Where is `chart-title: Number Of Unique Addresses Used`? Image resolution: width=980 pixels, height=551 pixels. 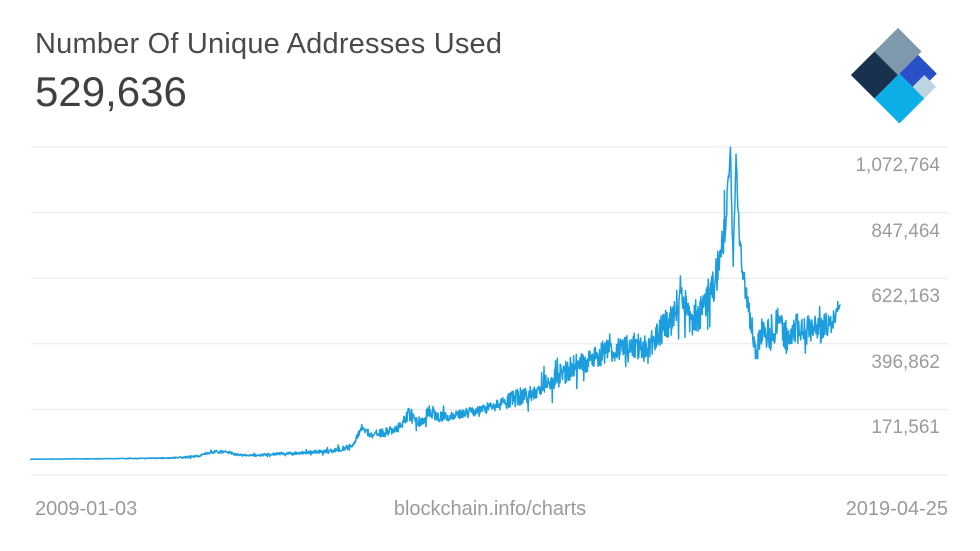
chart-title: Number Of Unique Addresses Used is located at coordinates (269, 44).